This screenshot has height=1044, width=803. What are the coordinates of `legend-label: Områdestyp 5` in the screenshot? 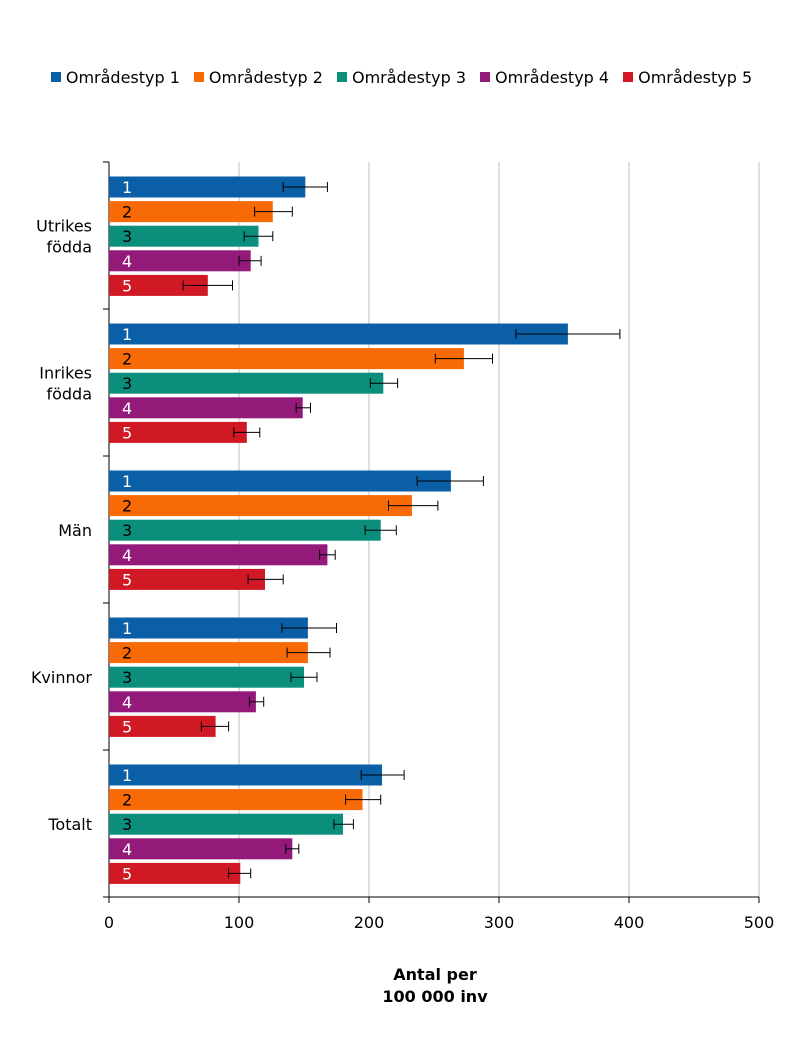 It's located at (695, 77).